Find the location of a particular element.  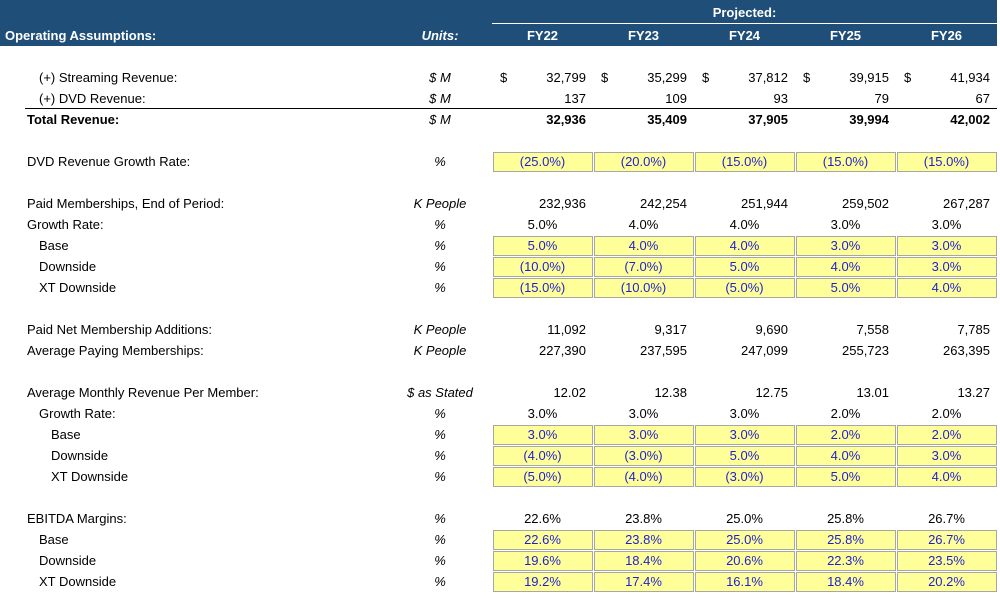

value-cell: 2.0% is located at coordinates (946, 434).